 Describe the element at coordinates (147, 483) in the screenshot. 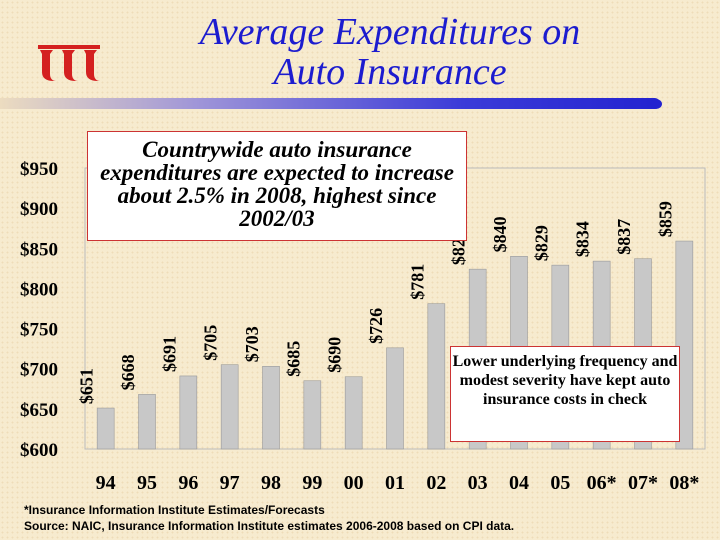

I see `x-tick-label: 95` at that location.